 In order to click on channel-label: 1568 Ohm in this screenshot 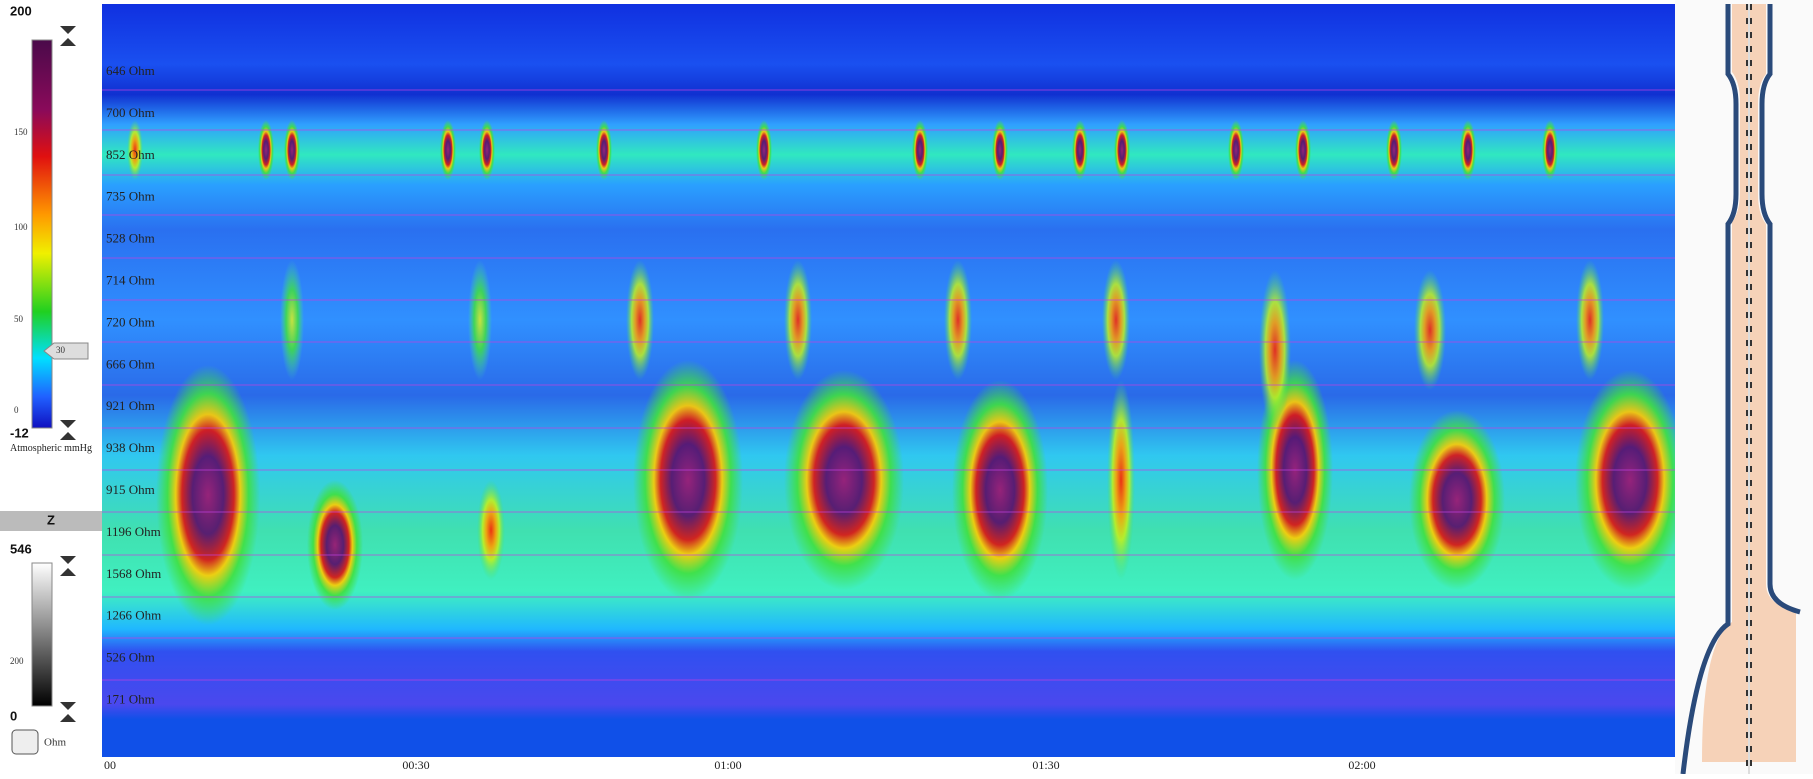, I will do `click(133, 573)`.